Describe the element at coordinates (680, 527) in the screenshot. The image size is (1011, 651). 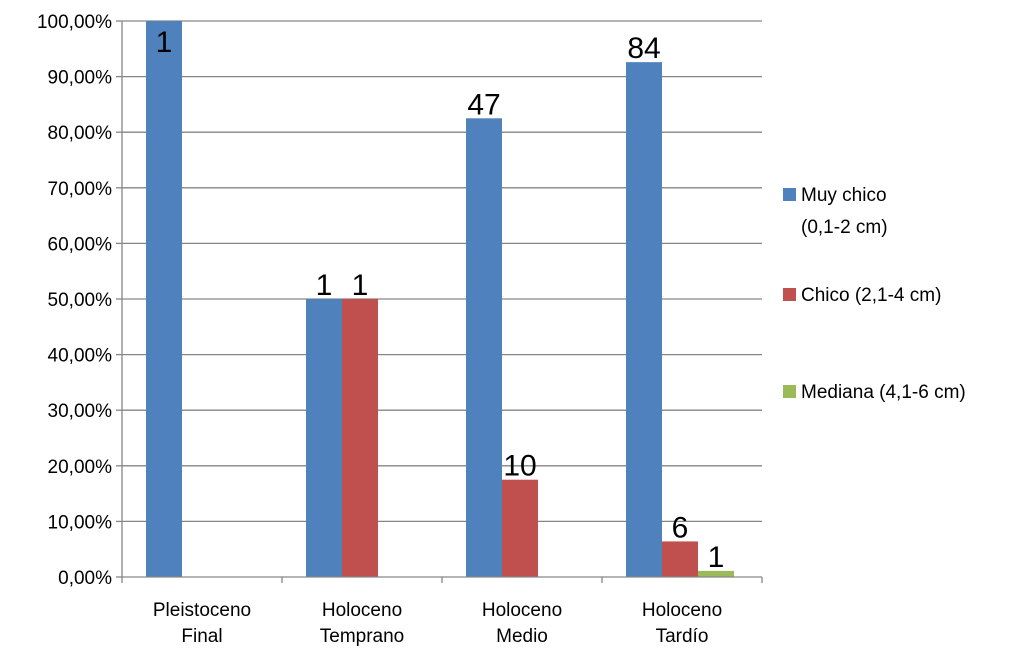
I see `data-label: 6` at that location.